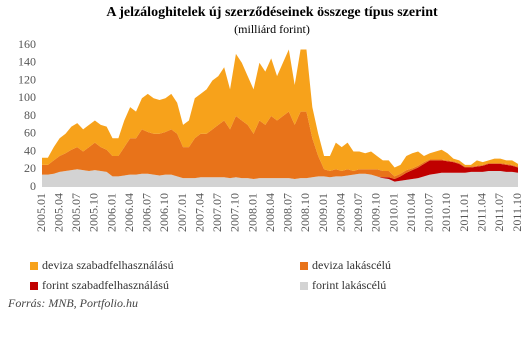  Describe the element at coordinates (27, 62) in the screenshot. I see `y-tick-label: 140` at that location.